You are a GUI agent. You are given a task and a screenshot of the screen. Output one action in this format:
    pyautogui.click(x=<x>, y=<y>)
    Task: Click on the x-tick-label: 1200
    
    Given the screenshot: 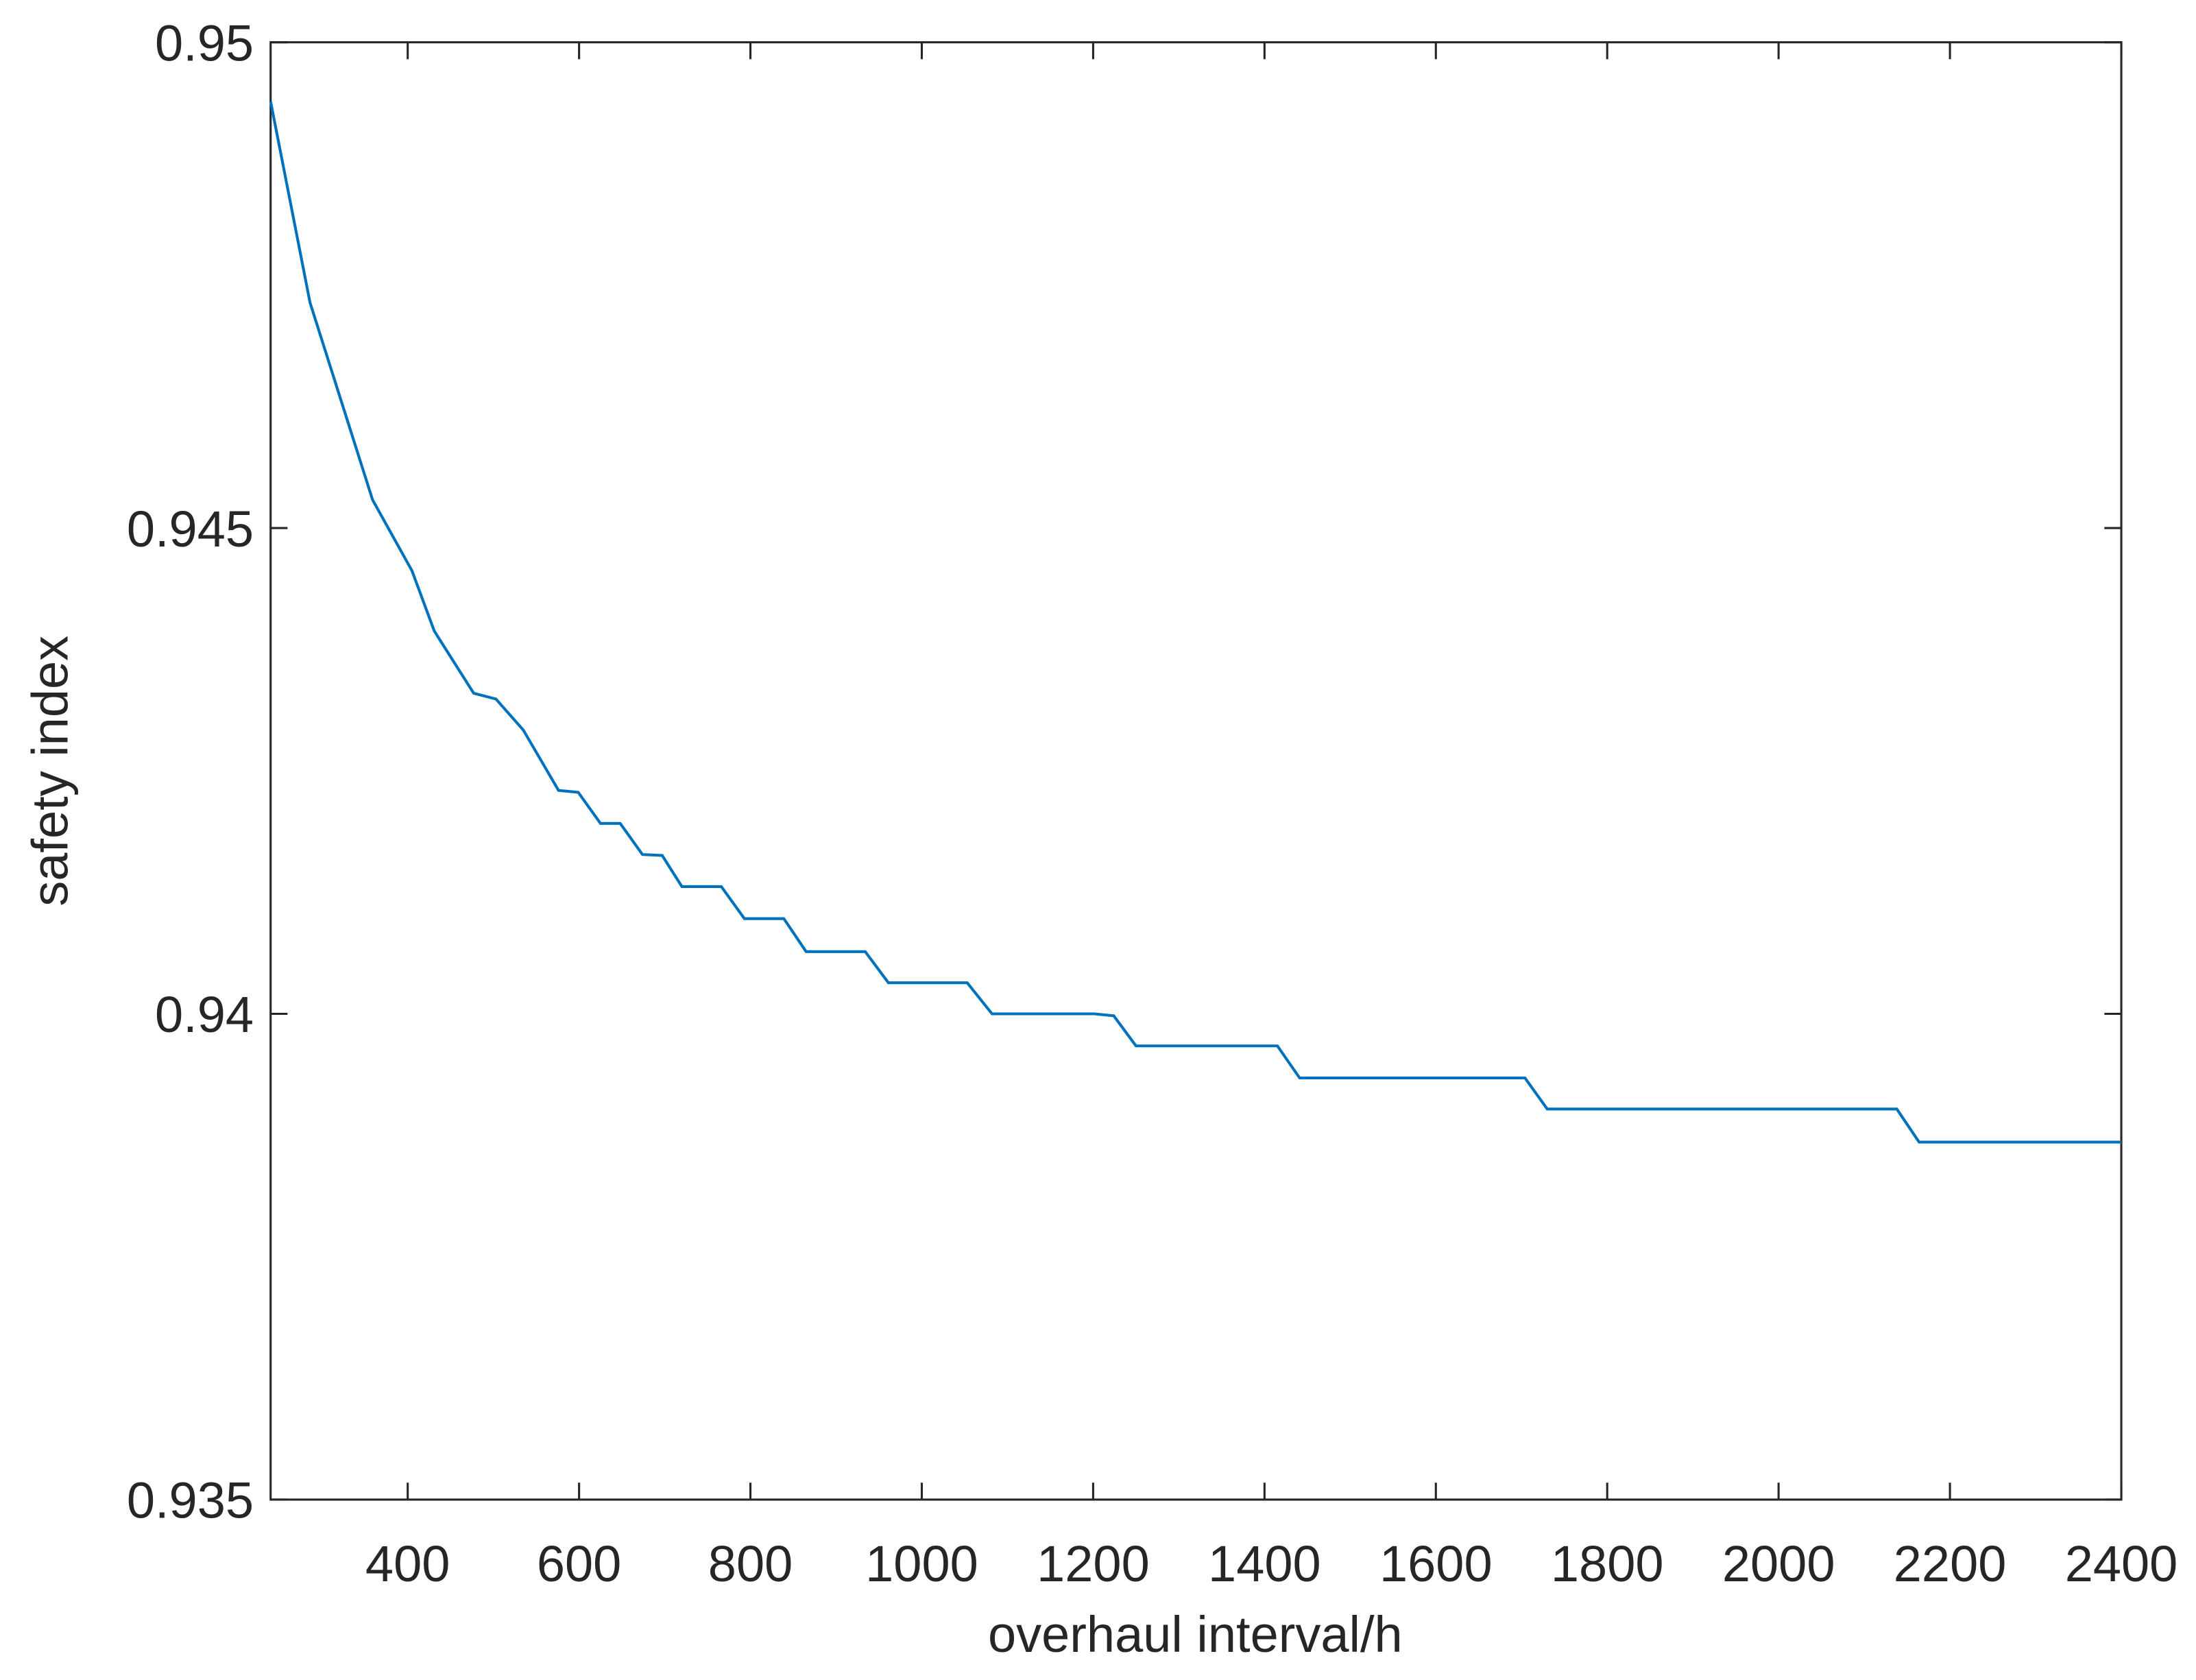 What is the action you would take?
    pyautogui.click(x=1093, y=1563)
    